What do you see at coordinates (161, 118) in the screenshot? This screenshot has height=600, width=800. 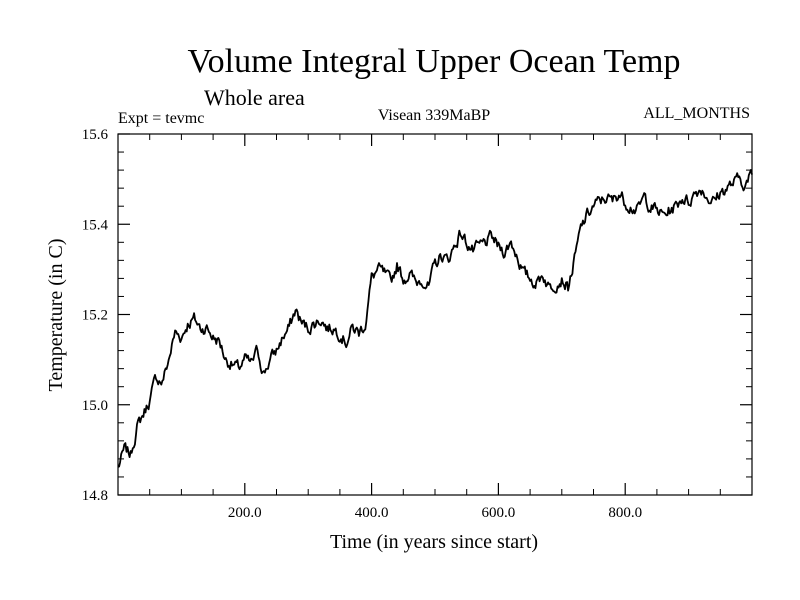 I see `annotation-left: Expt = tevmc` at bounding box center [161, 118].